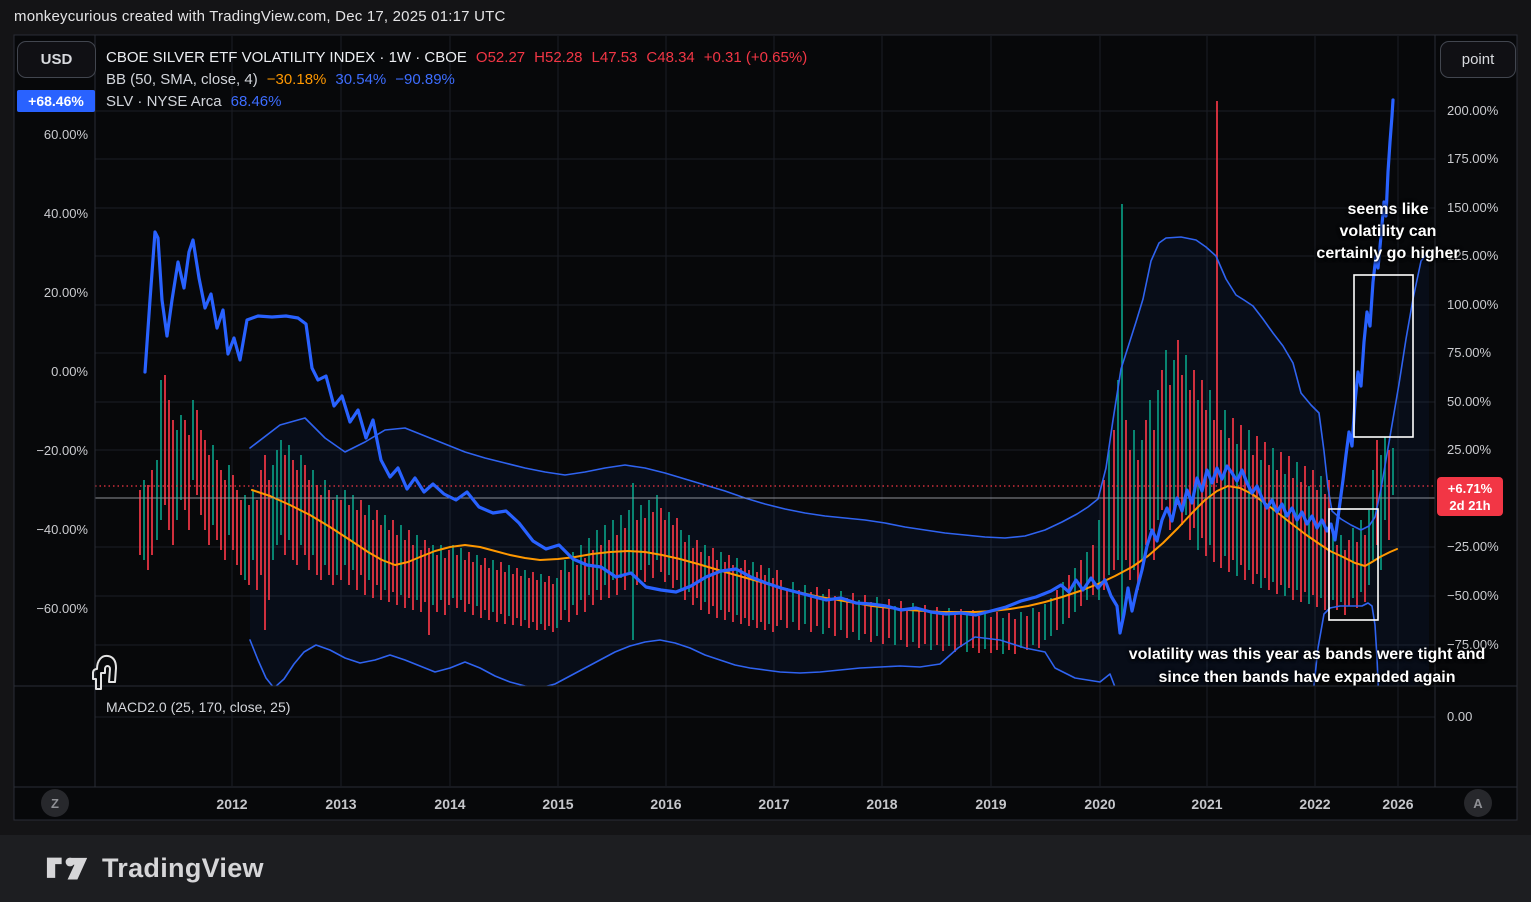  What do you see at coordinates (1398, 804) in the screenshot?
I see `time-axis-tick: 2026` at bounding box center [1398, 804].